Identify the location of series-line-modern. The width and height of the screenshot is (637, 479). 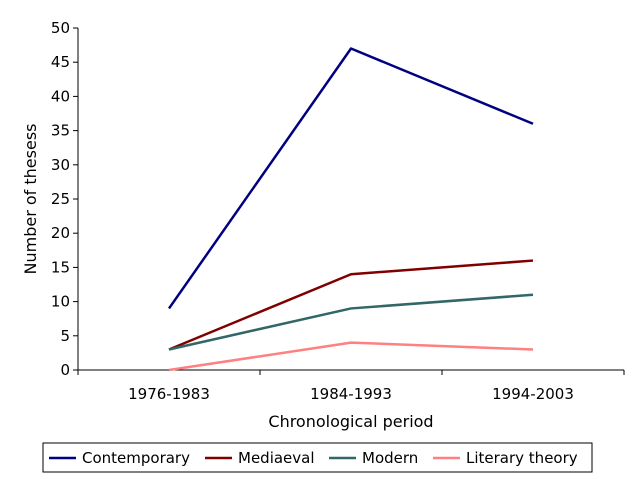
(351, 322).